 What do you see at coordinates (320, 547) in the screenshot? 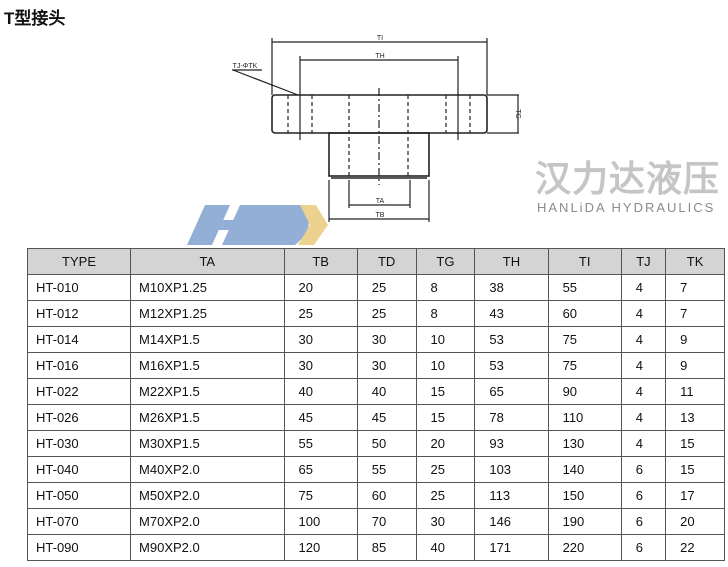
I see `cell-tb: 120` at bounding box center [320, 547].